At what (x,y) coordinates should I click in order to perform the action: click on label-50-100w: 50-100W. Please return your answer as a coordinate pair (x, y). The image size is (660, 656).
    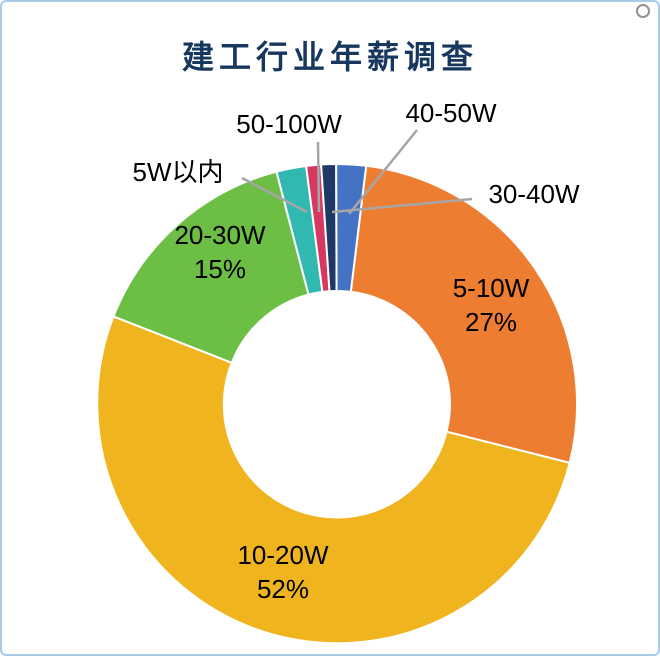
    Looking at the image, I should click on (289, 125).